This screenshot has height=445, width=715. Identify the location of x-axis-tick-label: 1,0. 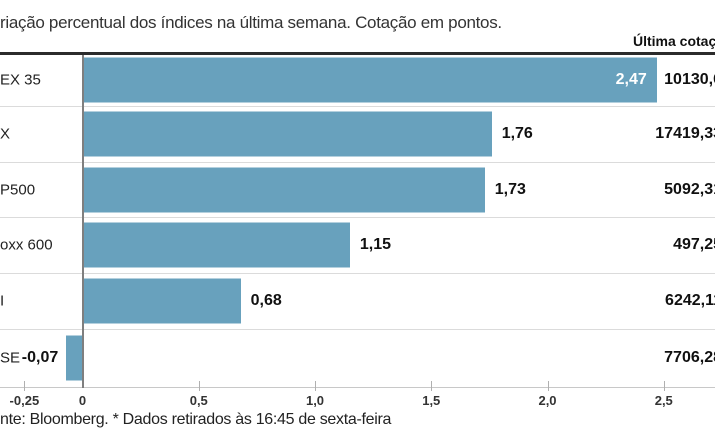
(315, 400).